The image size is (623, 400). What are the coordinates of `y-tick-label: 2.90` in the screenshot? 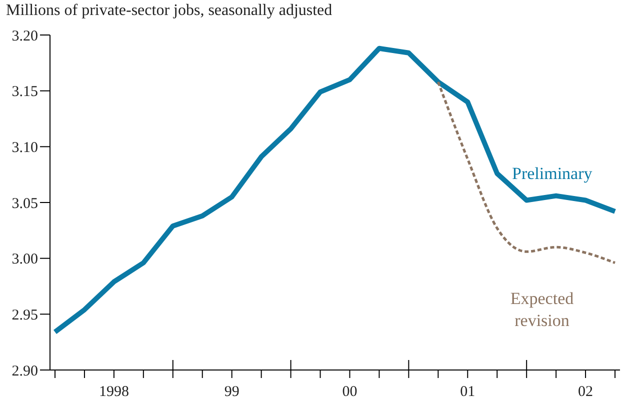 It's located at (25, 371).